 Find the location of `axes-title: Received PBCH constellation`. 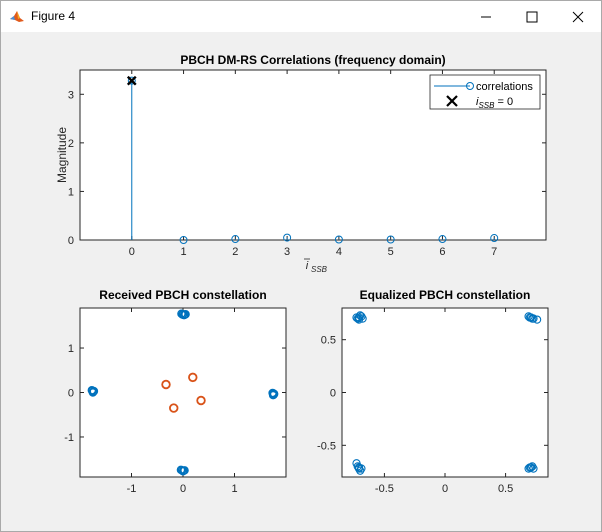

axes-title: Received PBCH constellation is located at coordinates (182, 295).